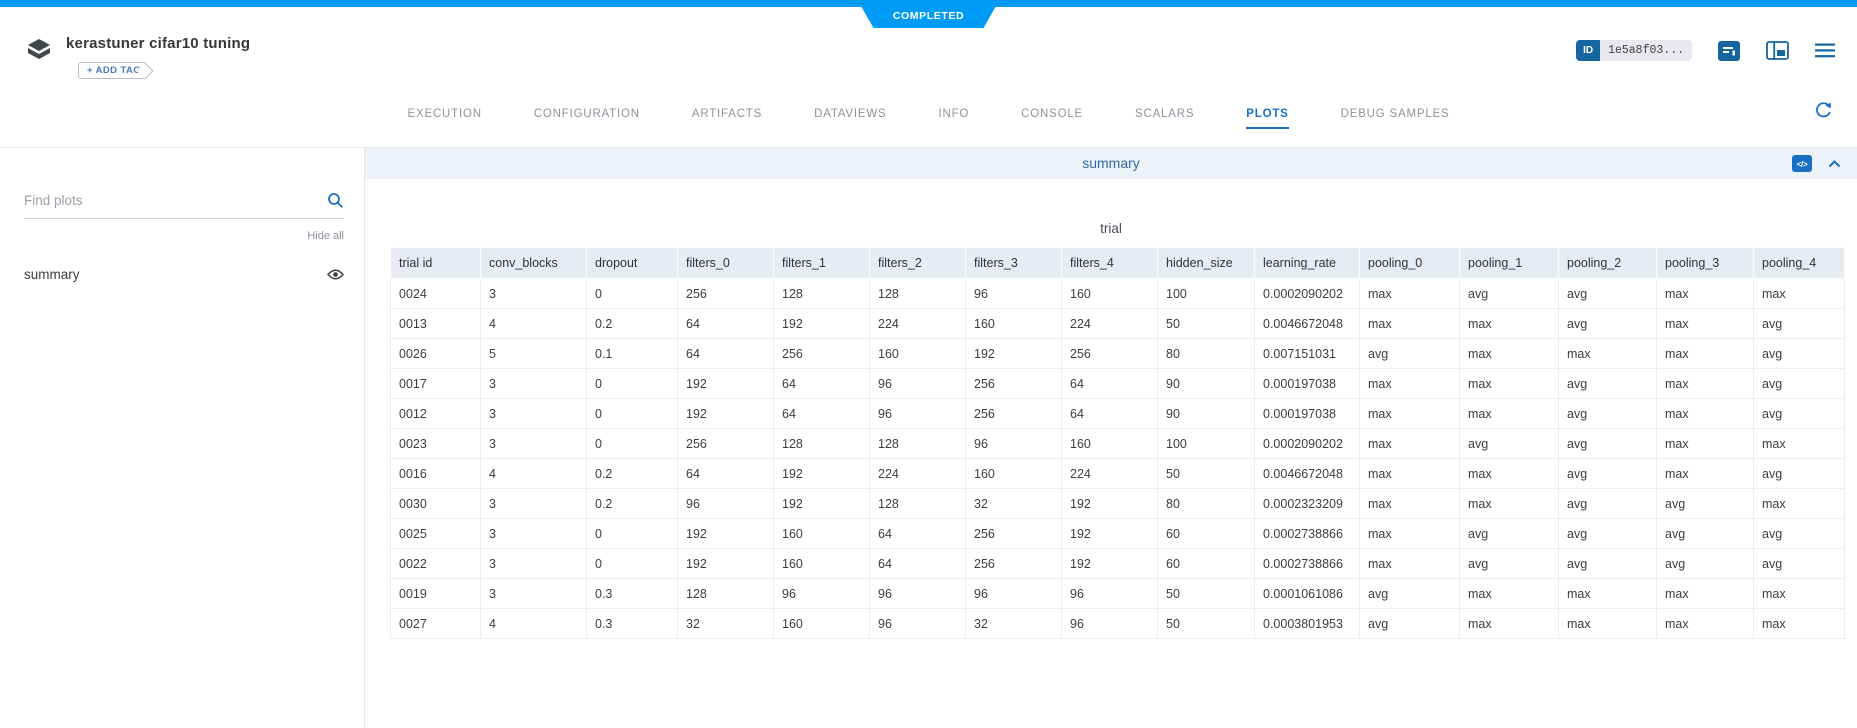 The width and height of the screenshot is (1857, 728). I want to click on tab-label: EXECUTION, so click(444, 114).